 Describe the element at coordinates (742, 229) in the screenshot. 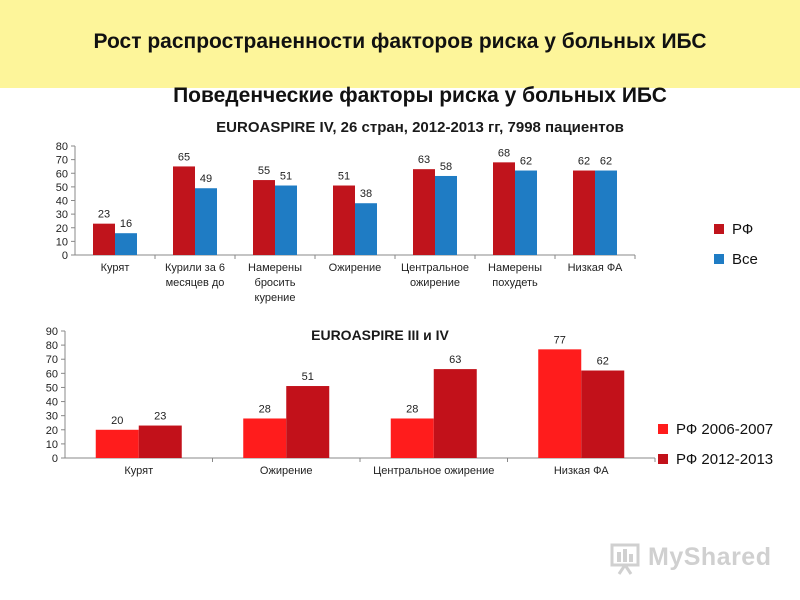

I see `legend-label: РФ` at that location.